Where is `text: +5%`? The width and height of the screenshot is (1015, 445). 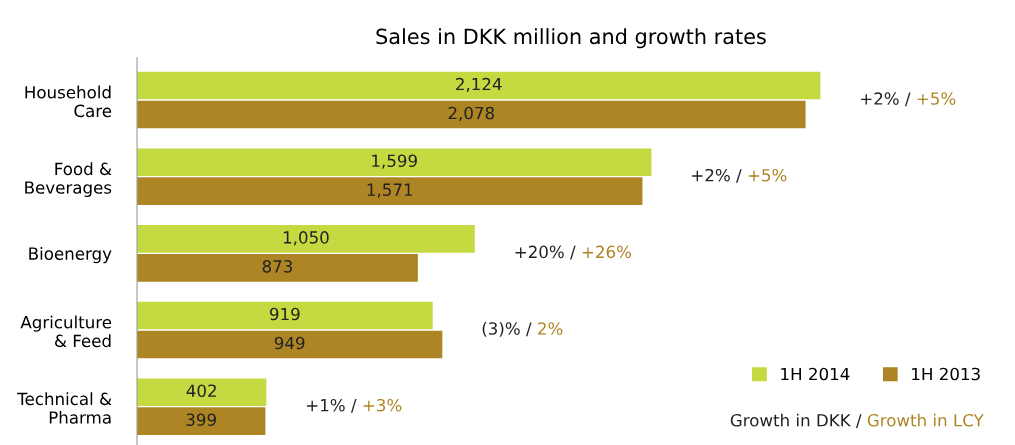
text: +5% is located at coordinates (936, 98).